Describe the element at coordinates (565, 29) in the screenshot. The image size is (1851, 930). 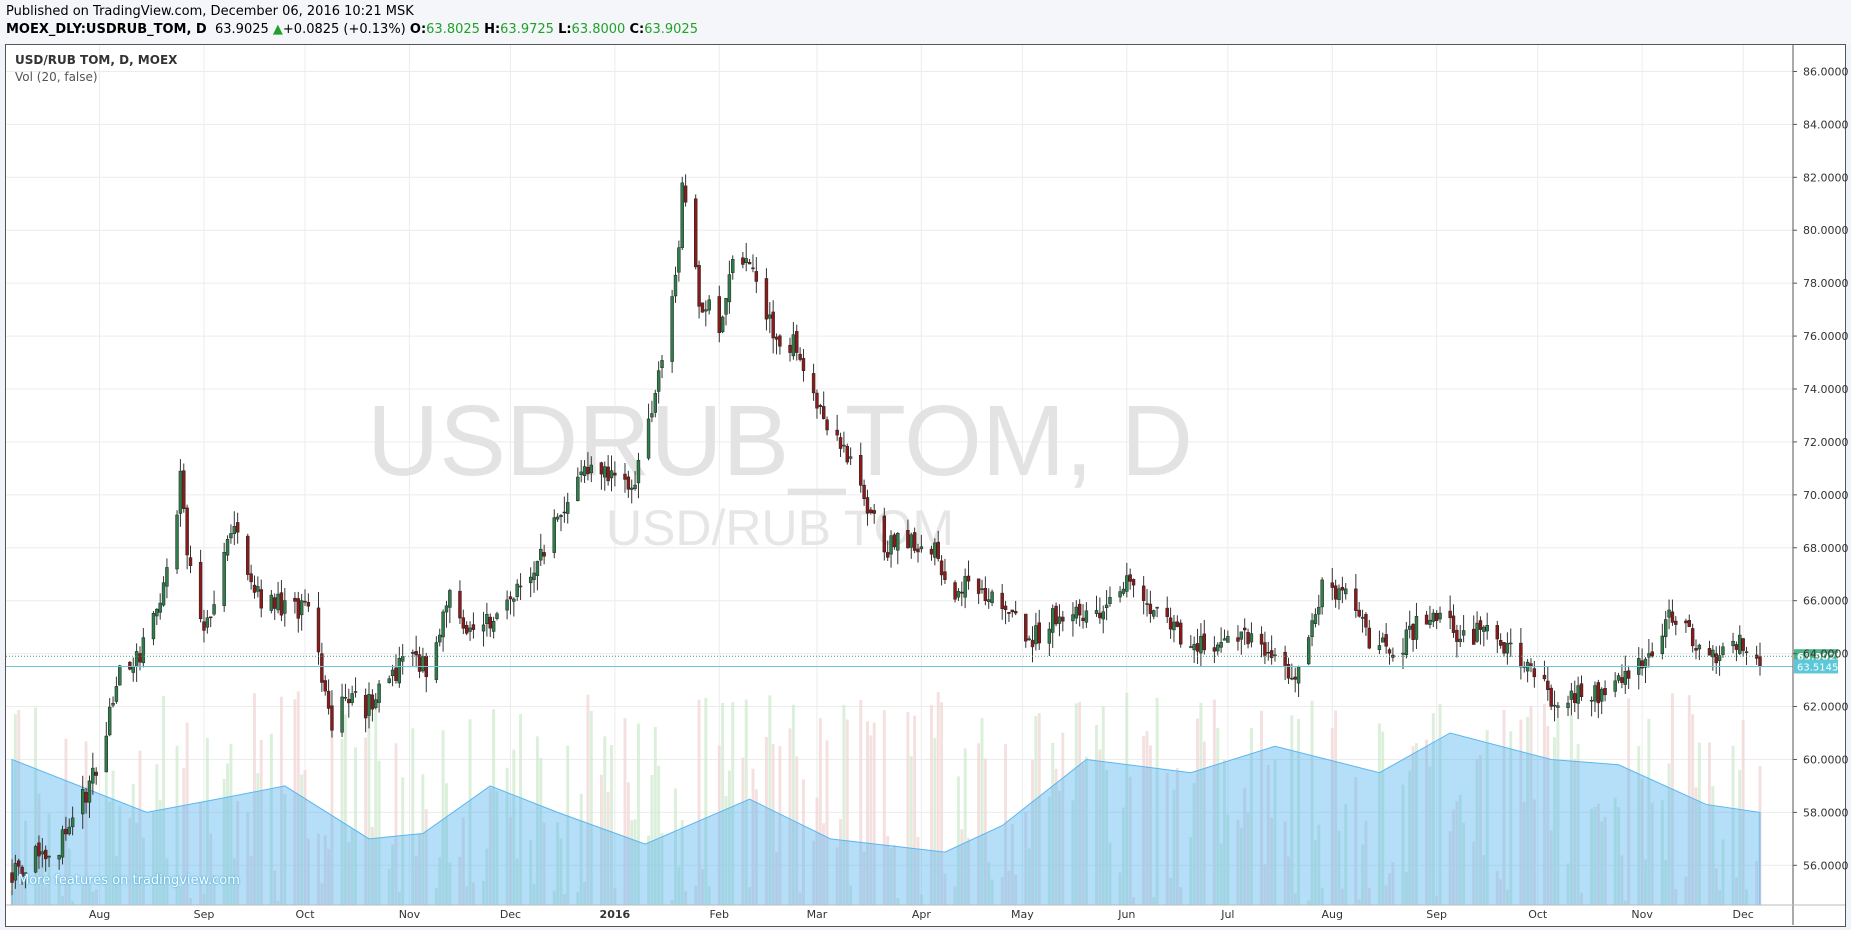
I see `low-label: L:` at that location.